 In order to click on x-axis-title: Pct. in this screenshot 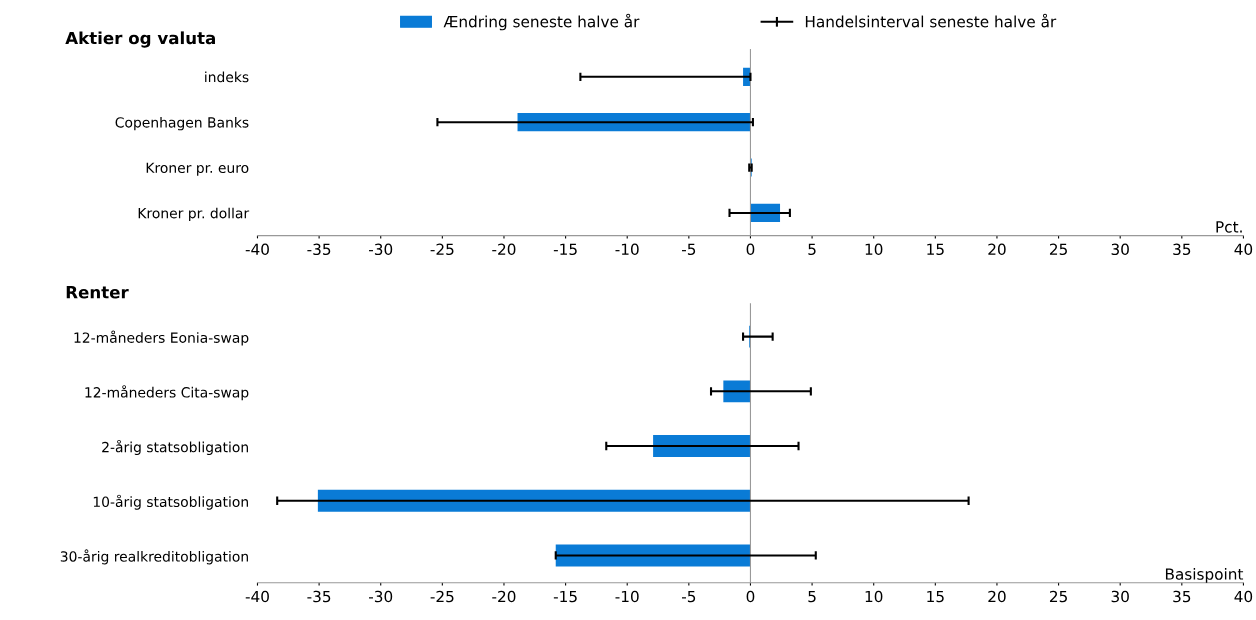, I will do `click(1229, 227)`.